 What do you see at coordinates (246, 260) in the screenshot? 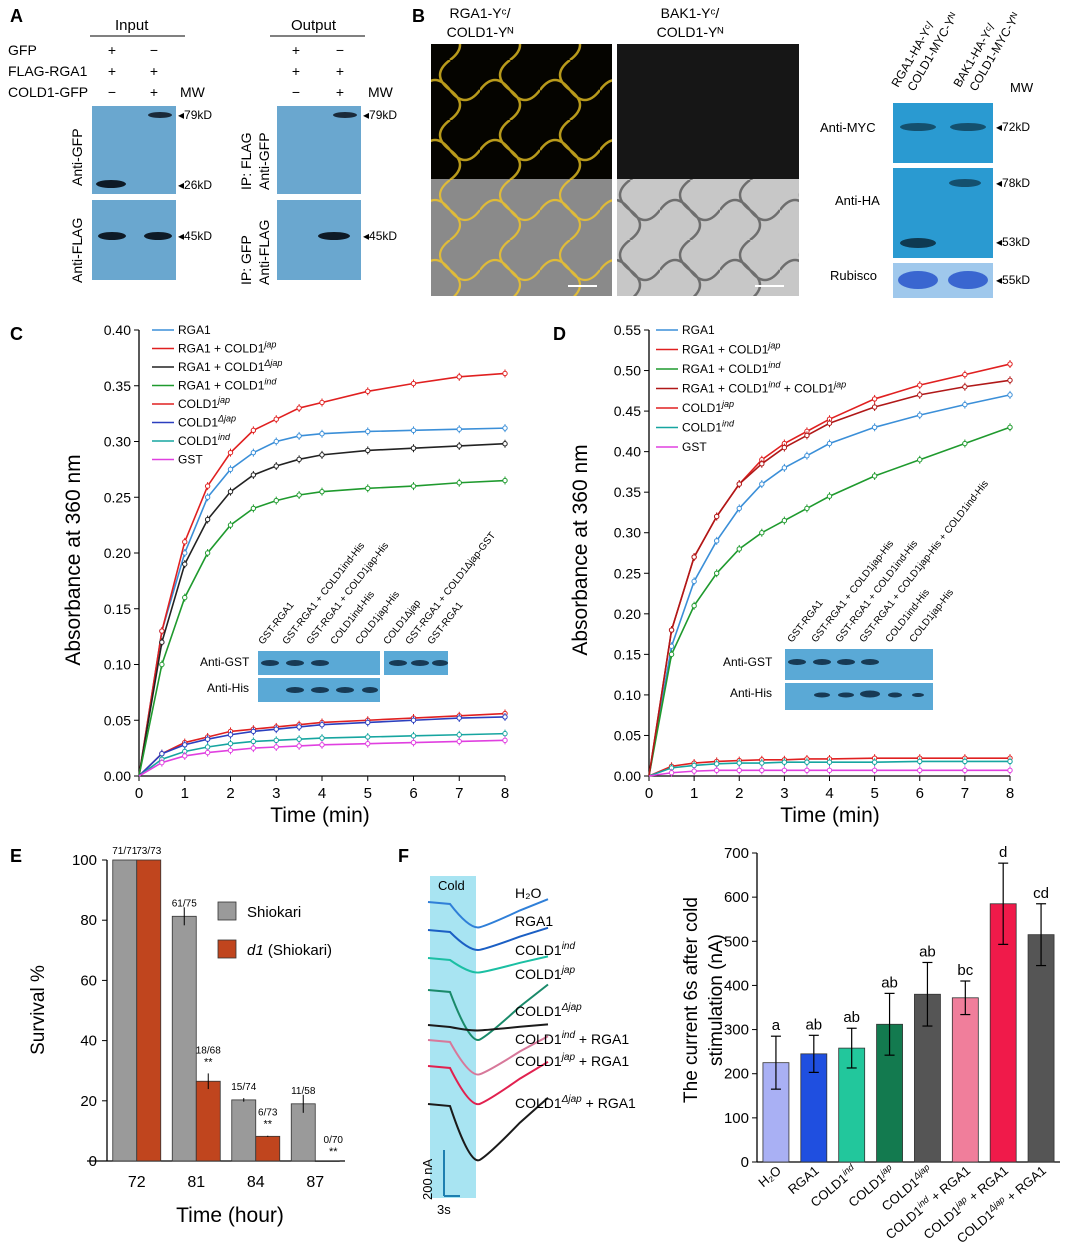
I see `ip-gfp-label: IP: GFP` at bounding box center [246, 260].